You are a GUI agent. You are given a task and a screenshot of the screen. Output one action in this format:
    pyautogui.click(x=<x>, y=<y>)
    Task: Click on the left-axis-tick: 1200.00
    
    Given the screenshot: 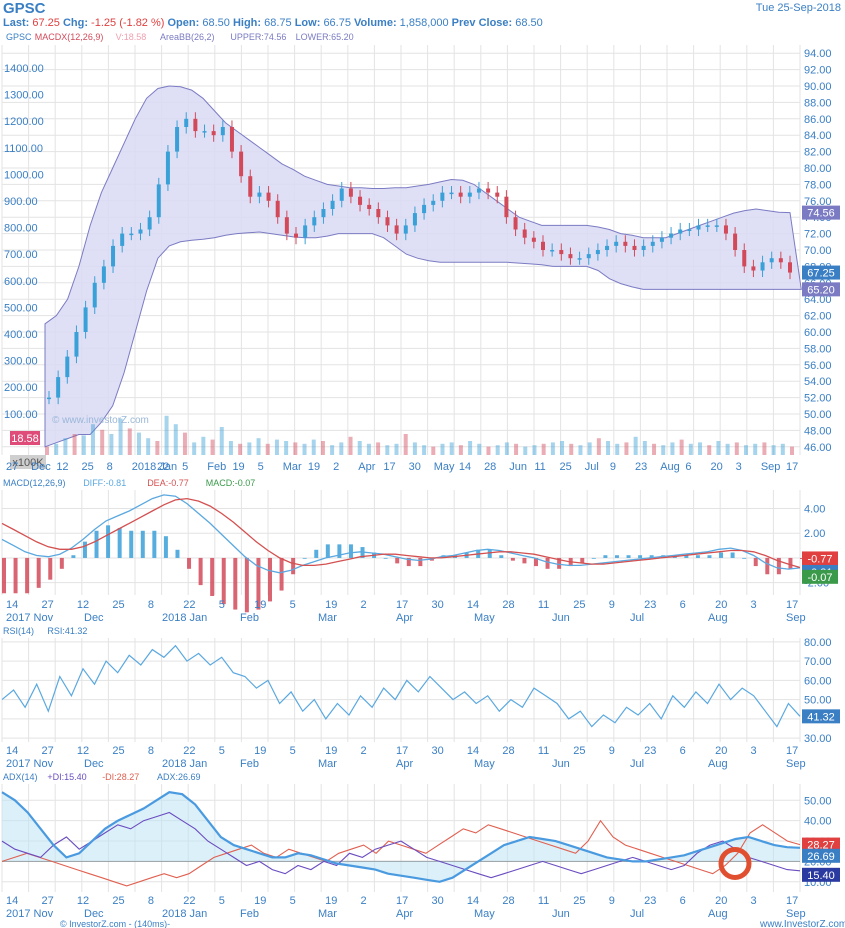 What is the action you would take?
    pyautogui.click(x=24, y=122)
    